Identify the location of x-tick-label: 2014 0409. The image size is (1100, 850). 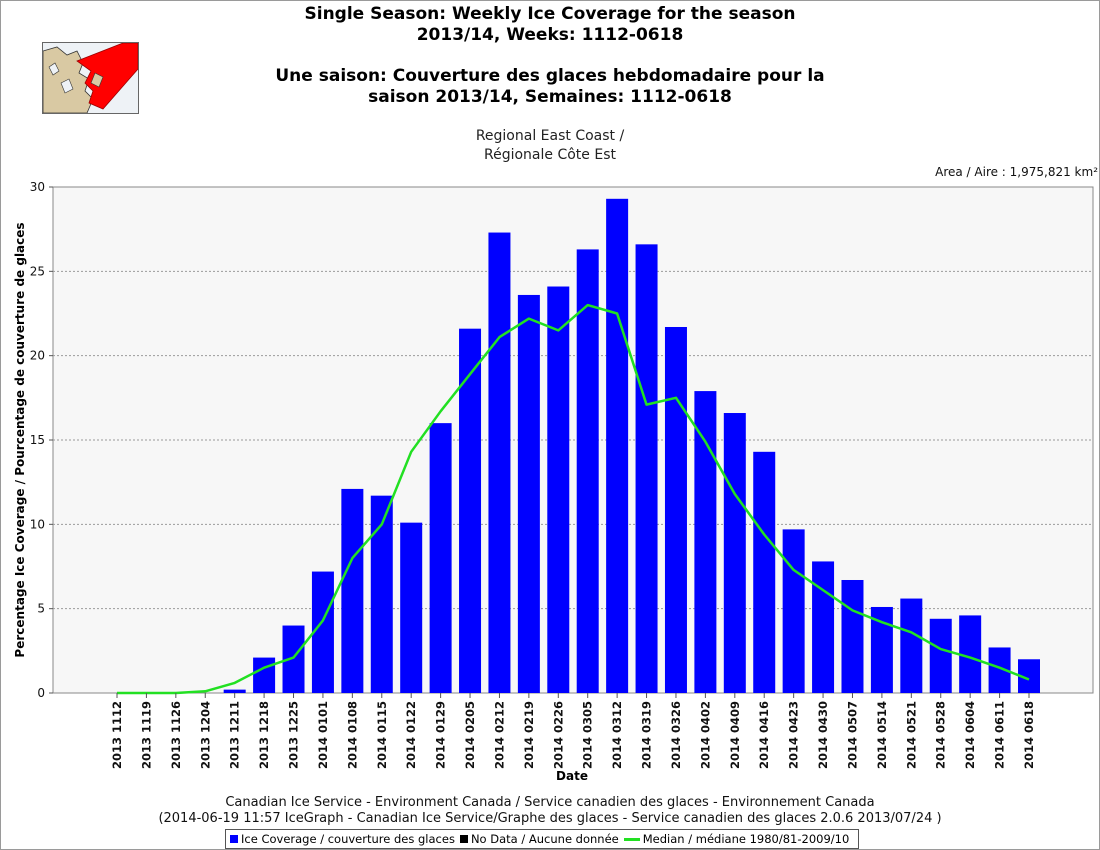
(735, 735).